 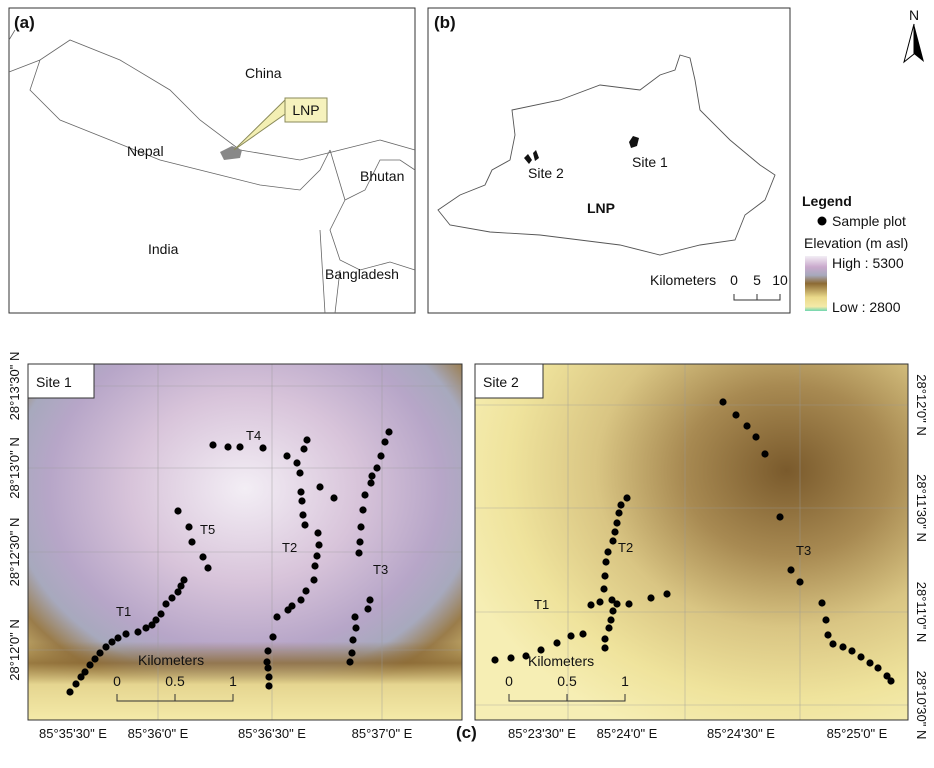 What do you see at coordinates (546, 173) in the screenshot?
I see `site-label: Site 2` at bounding box center [546, 173].